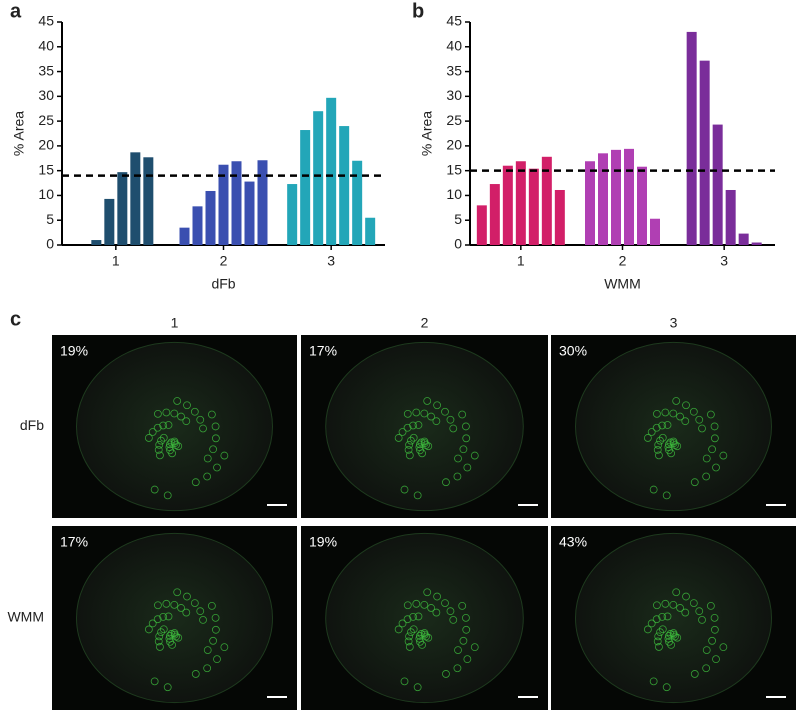  I want to click on x-tick-label: 2, so click(224, 261).